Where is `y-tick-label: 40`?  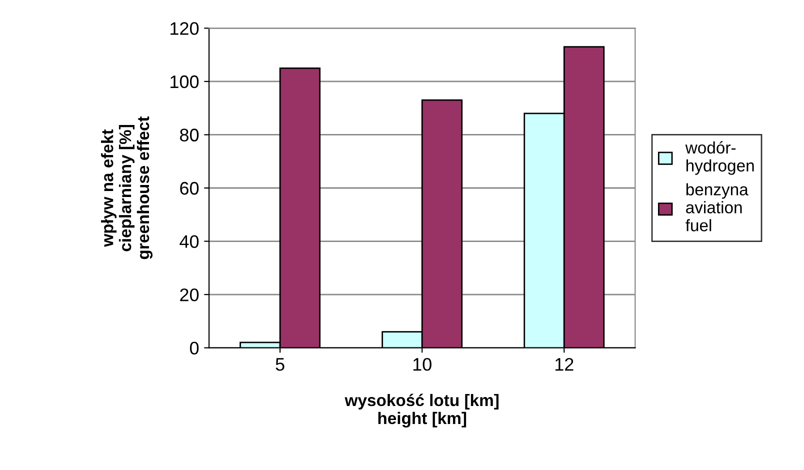
y-tick-label: 40 is located at coordinates (189, 241).